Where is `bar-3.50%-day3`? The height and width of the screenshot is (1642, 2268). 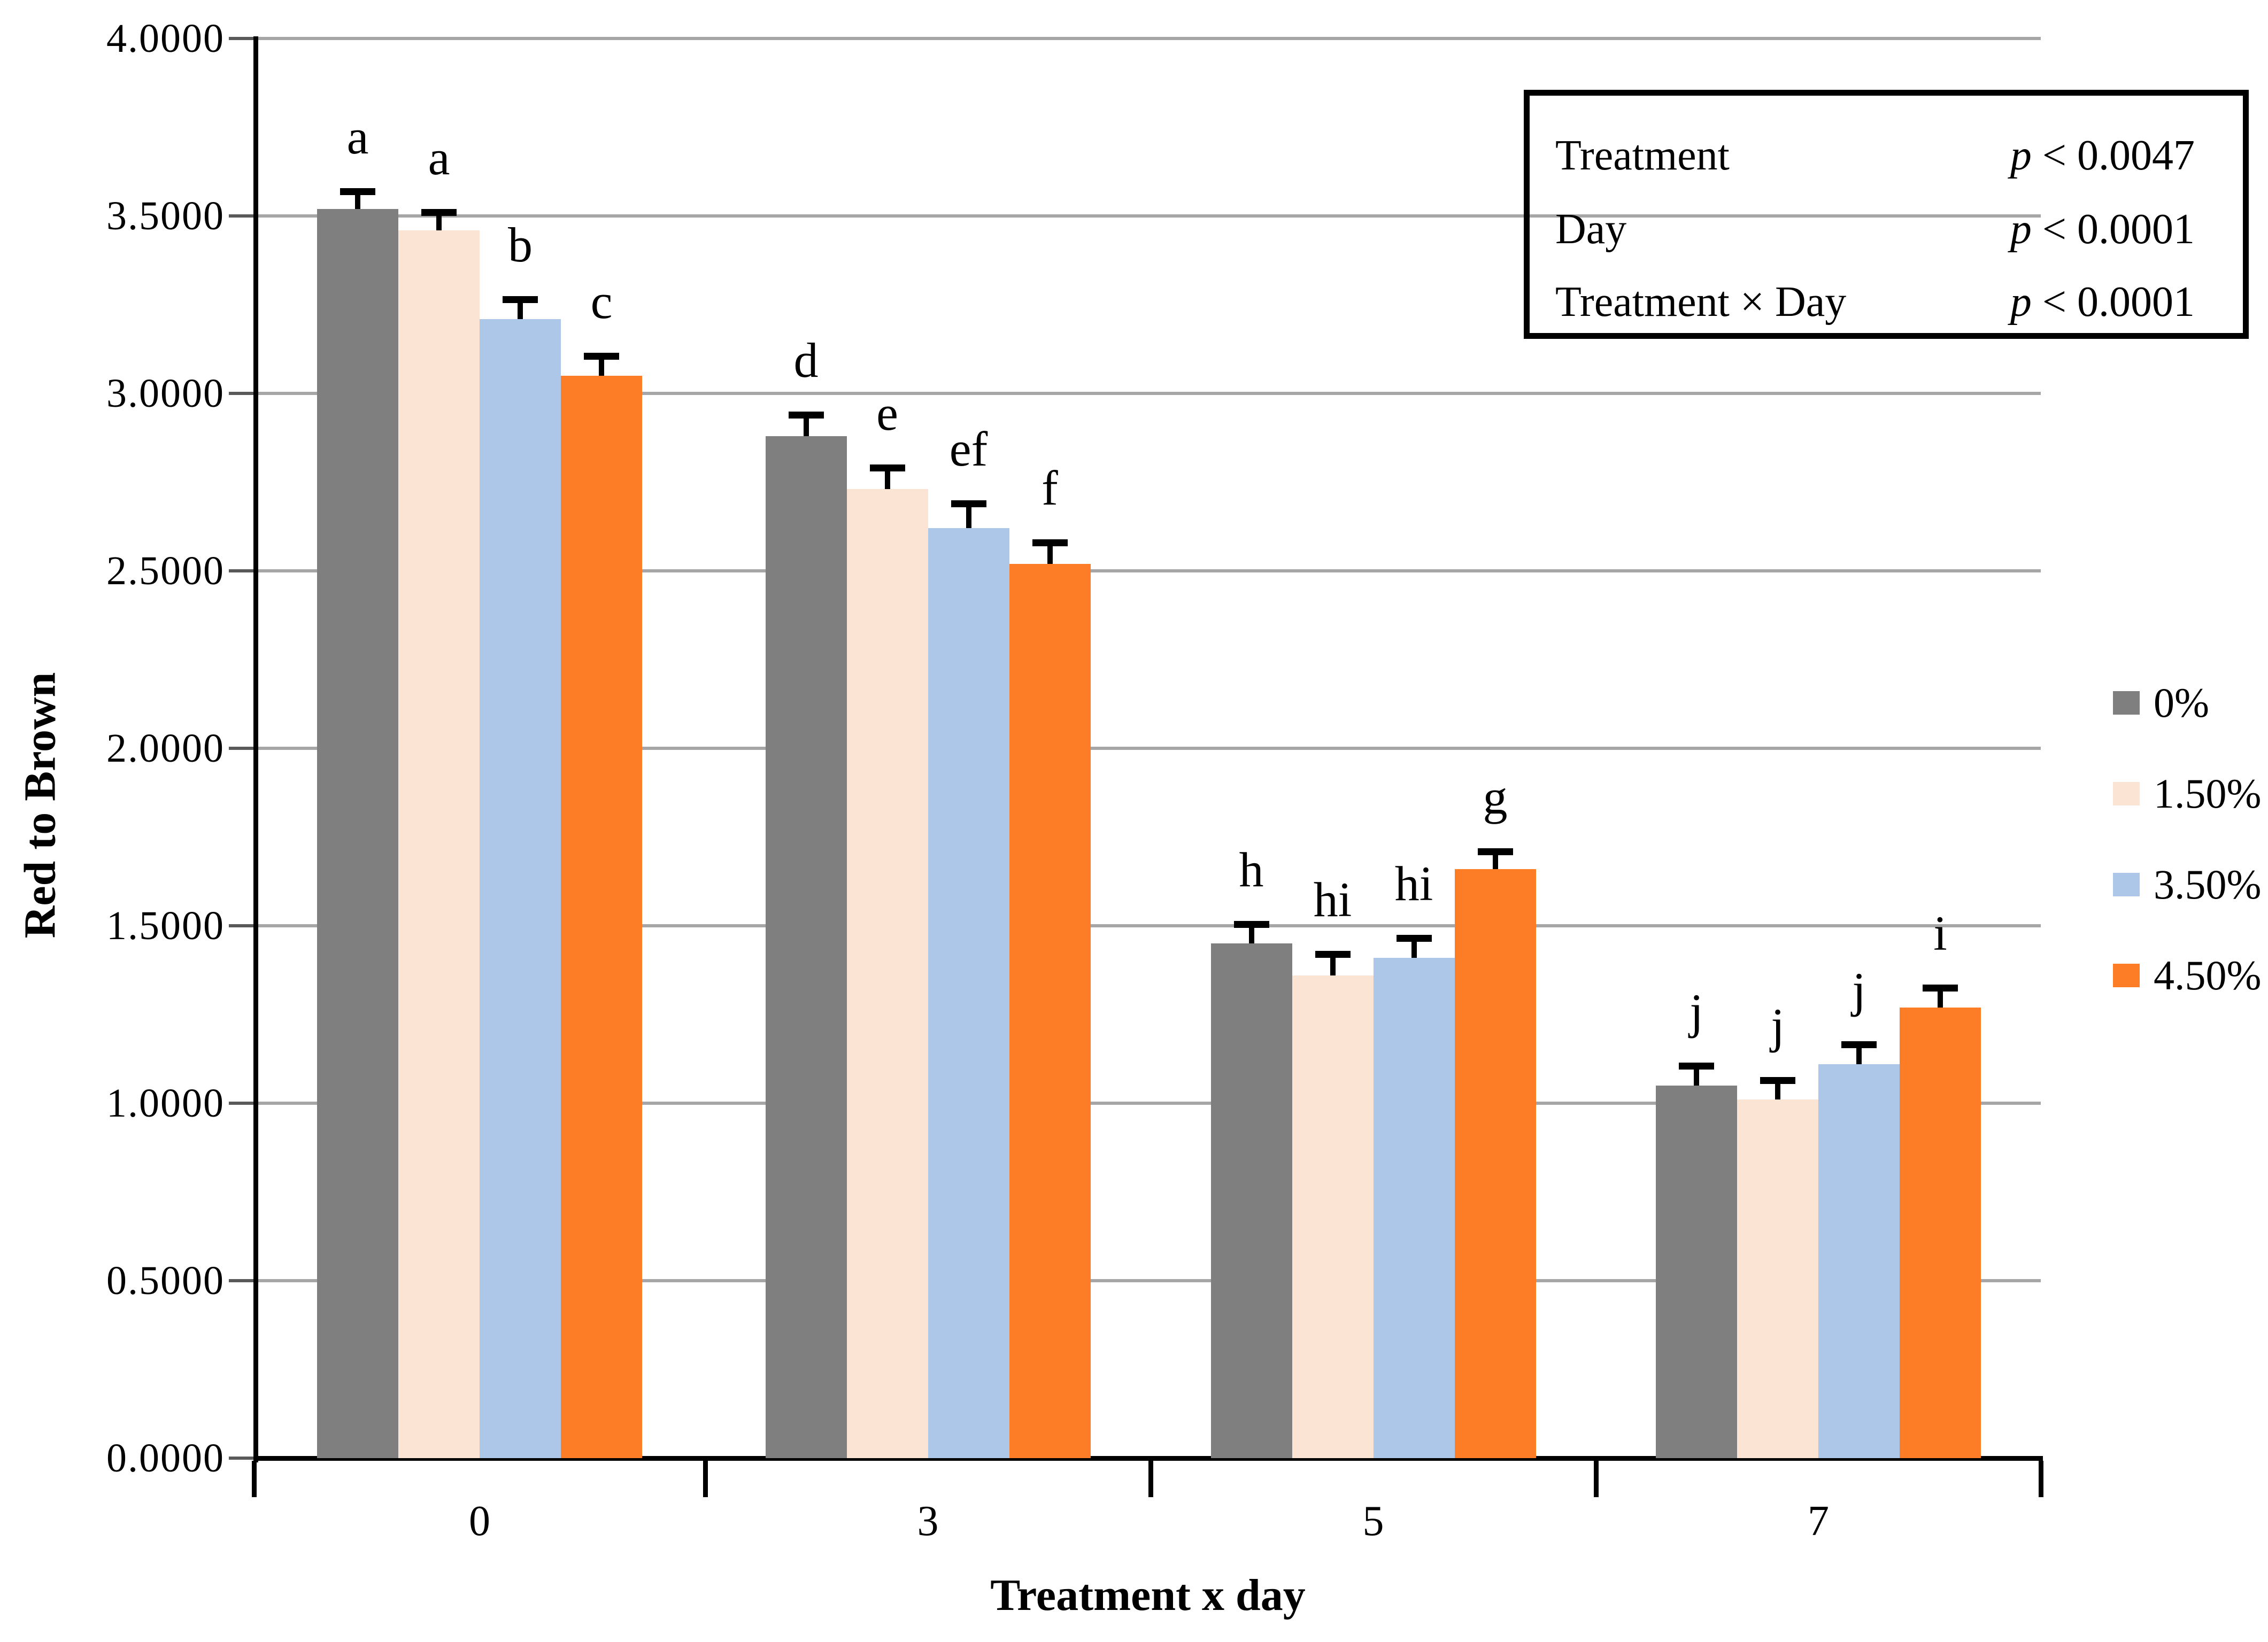 bar-3.50%-day3 is located at coordinates (968, 993).